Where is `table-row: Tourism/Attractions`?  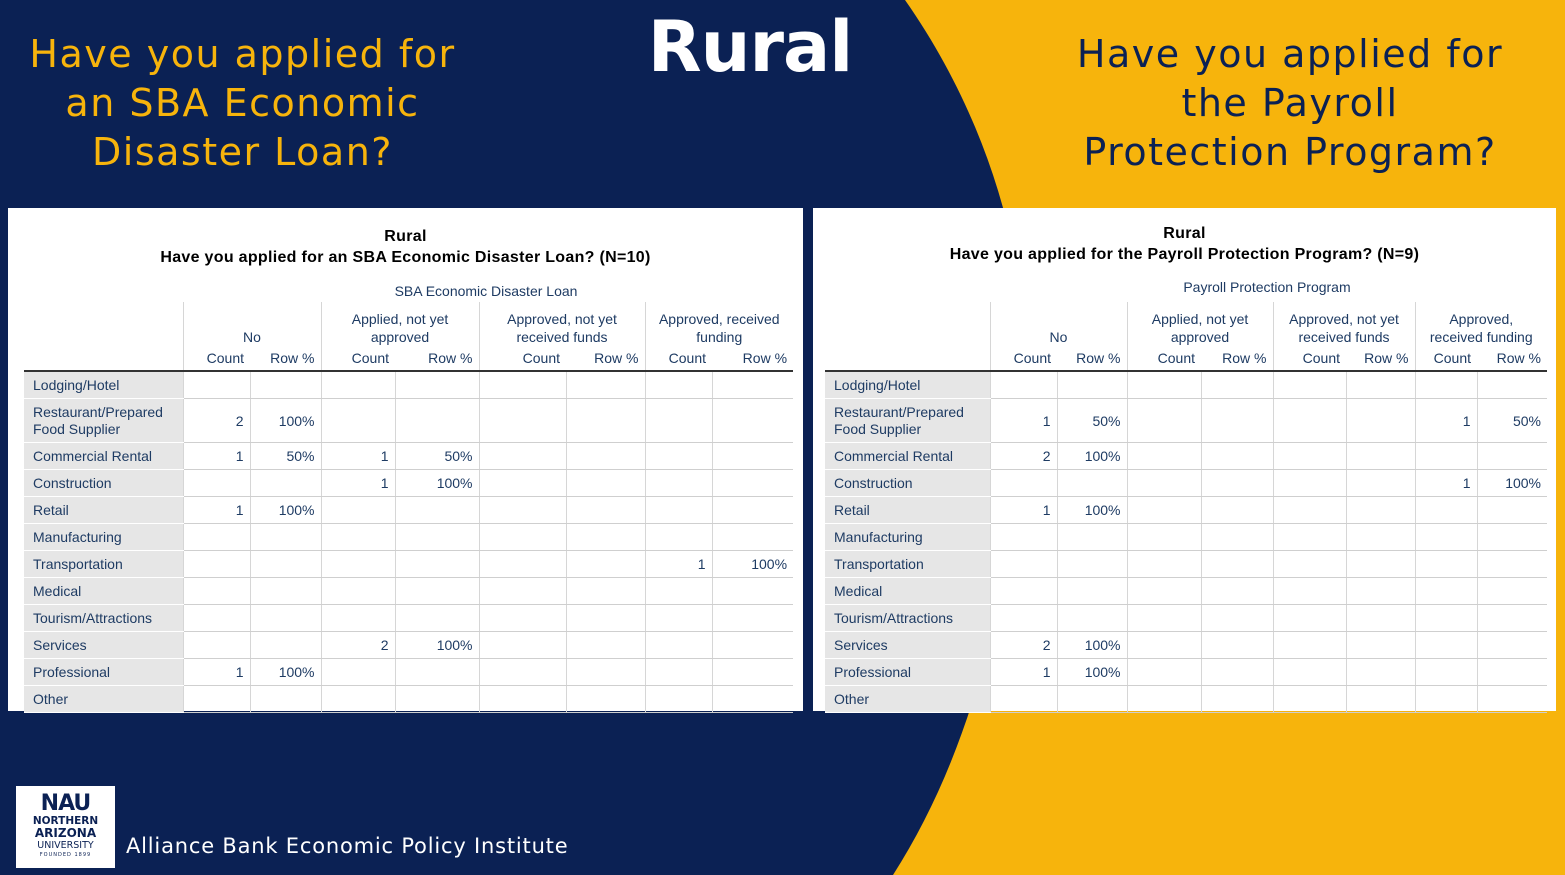 table-row: Tourism/Attractions is located at coordinates (1186, 618).